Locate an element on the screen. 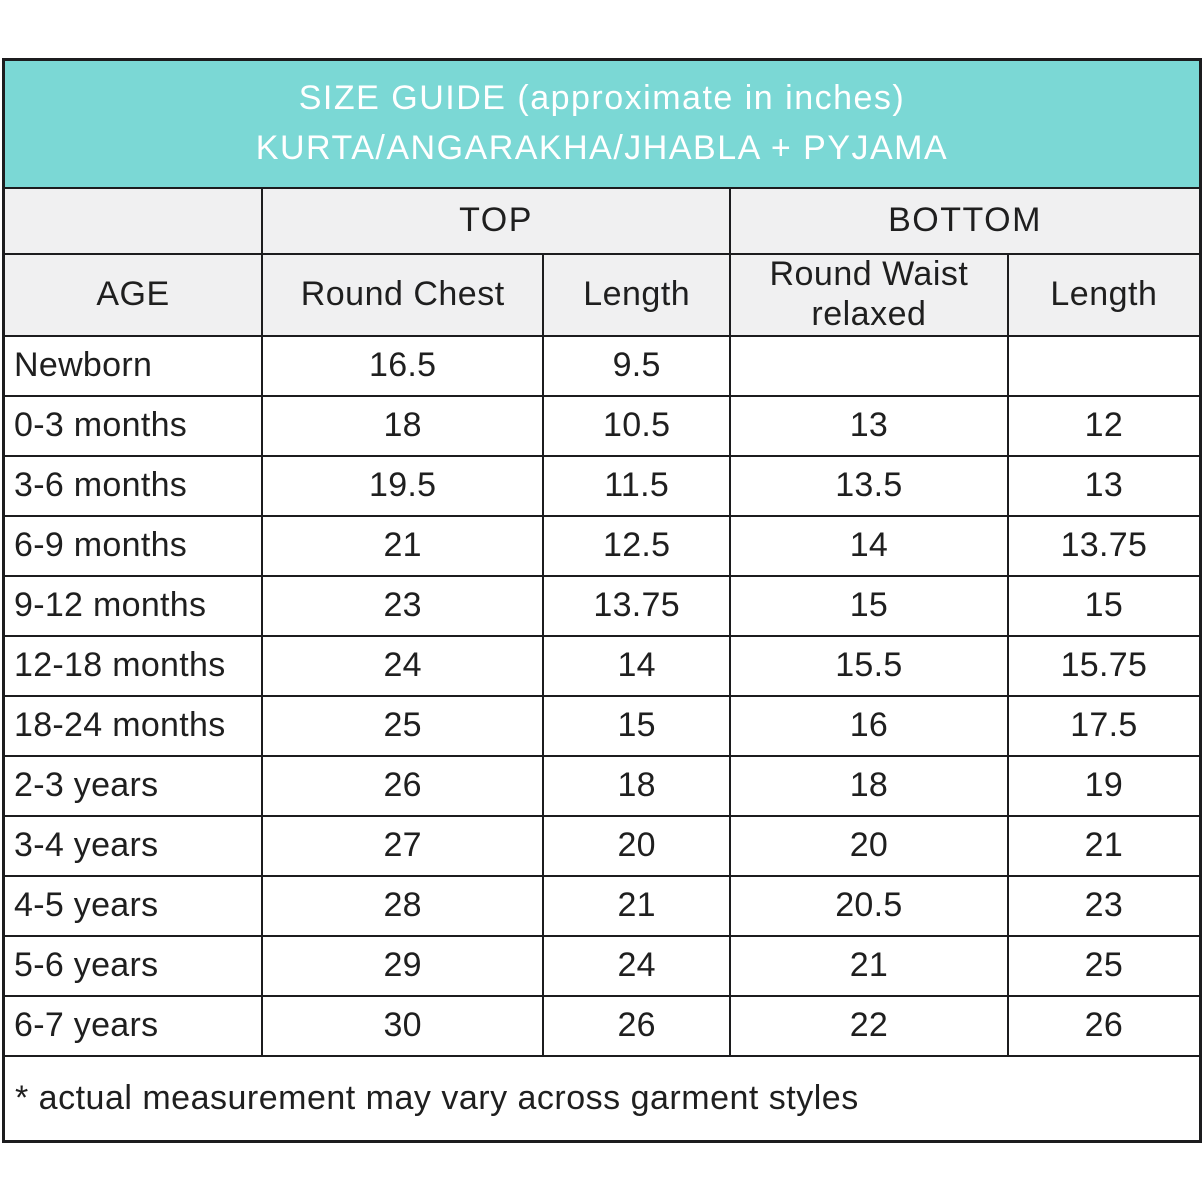 This screenshot has width=1204, height=1204. age-cell: 4-5 years is located at coordinates (133, 905).